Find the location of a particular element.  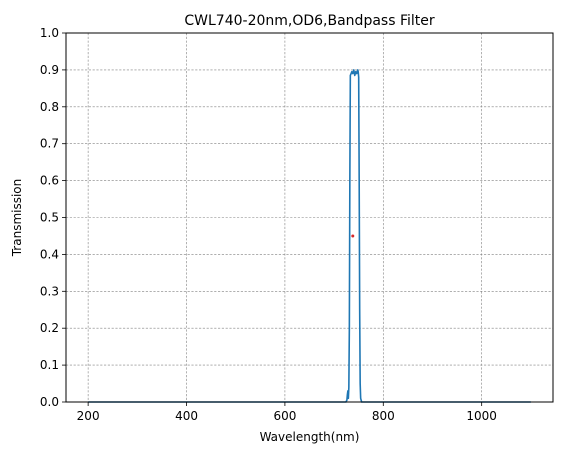

y-tick-label: 1.0 is located at coordinates (49, 33).